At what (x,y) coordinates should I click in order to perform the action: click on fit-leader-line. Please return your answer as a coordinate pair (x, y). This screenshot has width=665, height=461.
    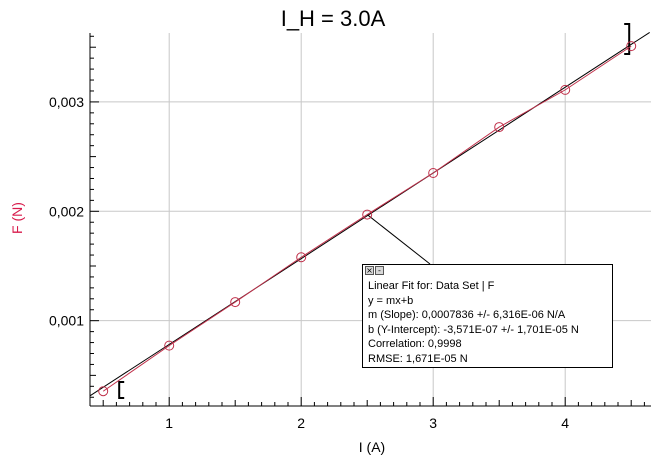
    Looking at the image, I should click on (398, 239).